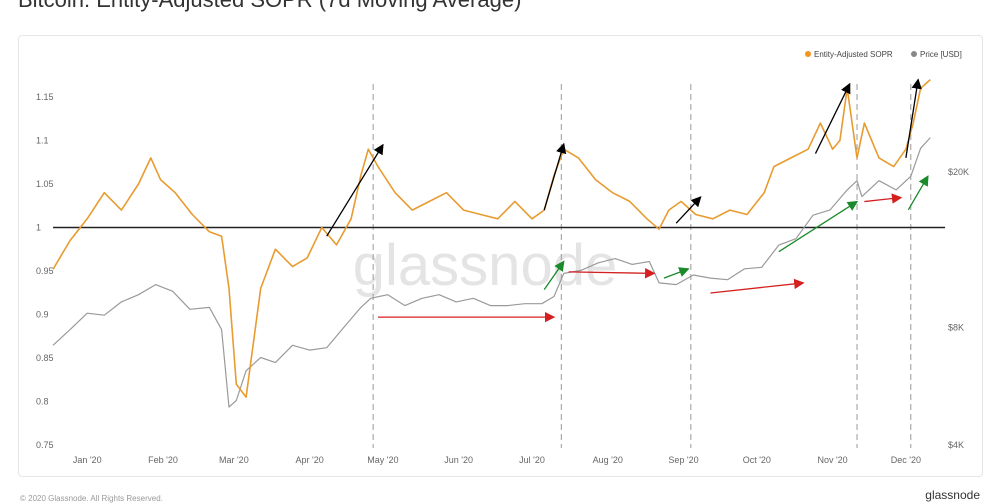  What do you see at coordinates (45, 358) in the screenshot?
I see `y-left-tick: 0.85` at bounding box center [45, 358].